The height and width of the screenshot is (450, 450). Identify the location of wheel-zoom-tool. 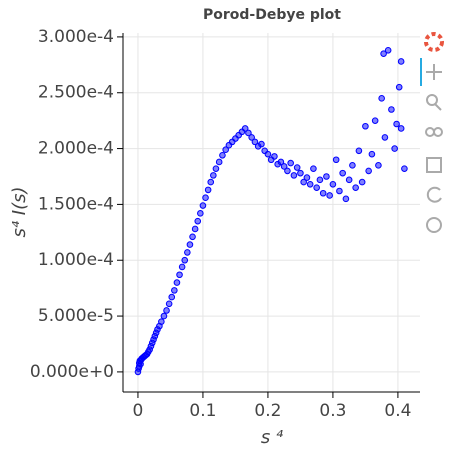
(430, 132).